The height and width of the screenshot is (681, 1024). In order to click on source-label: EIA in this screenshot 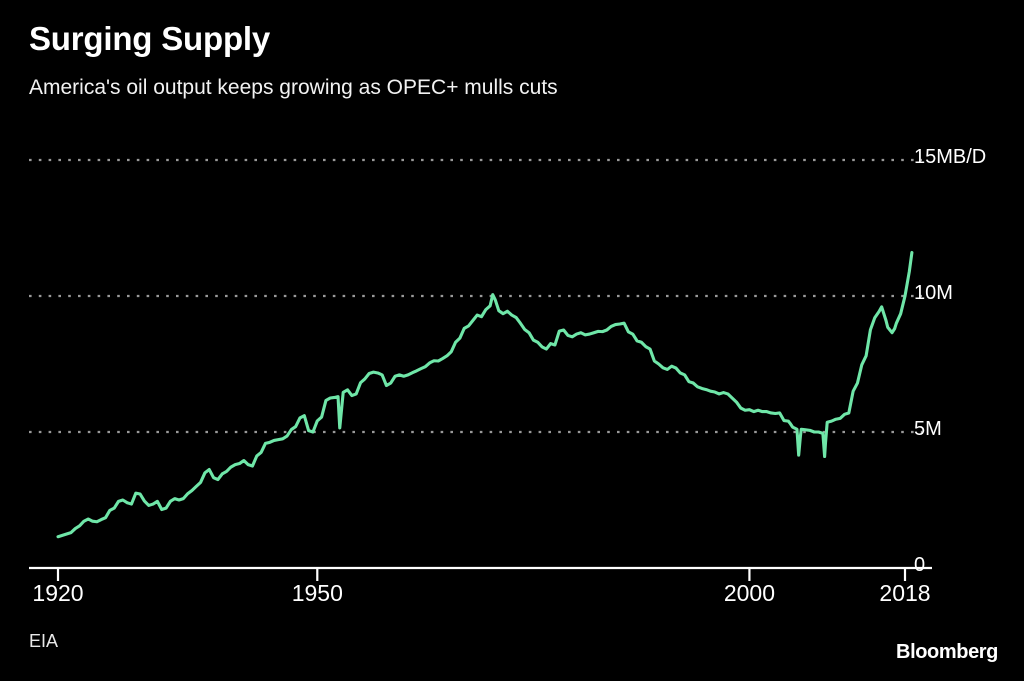, I will do `click(44, 641)`.